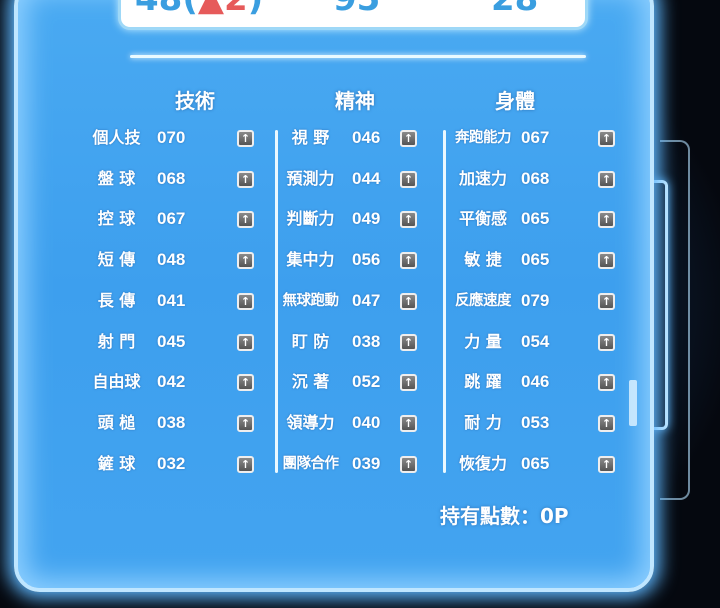 Image resolution: width=720 pixels, height=608 pixels. I want to click on stat-label: 預測力, so click(310, 178).